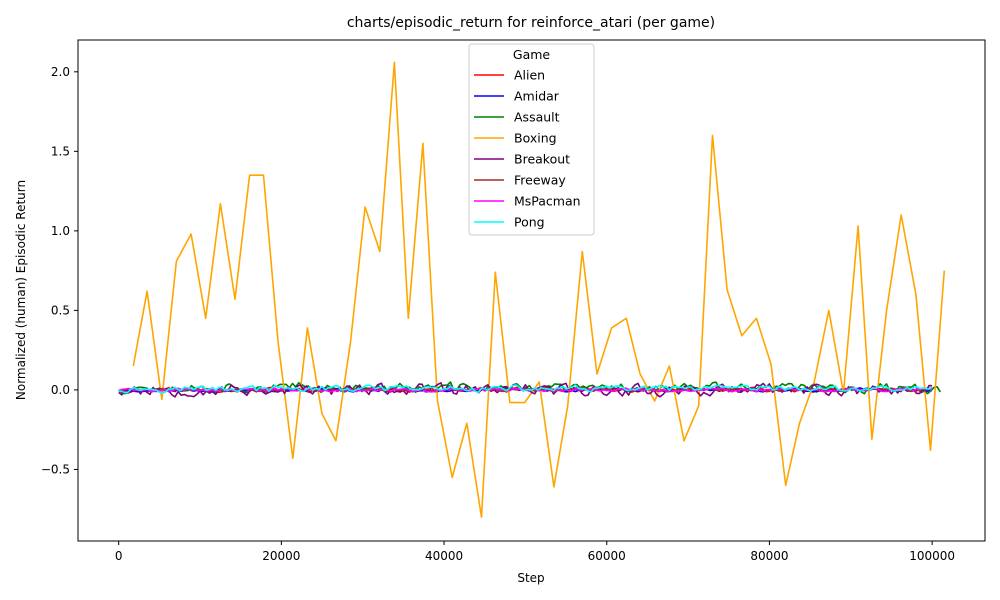  I want to click on y-axis: −0.5 0.0 0.5 1.0 1.5 2.0, so click(59, 270).